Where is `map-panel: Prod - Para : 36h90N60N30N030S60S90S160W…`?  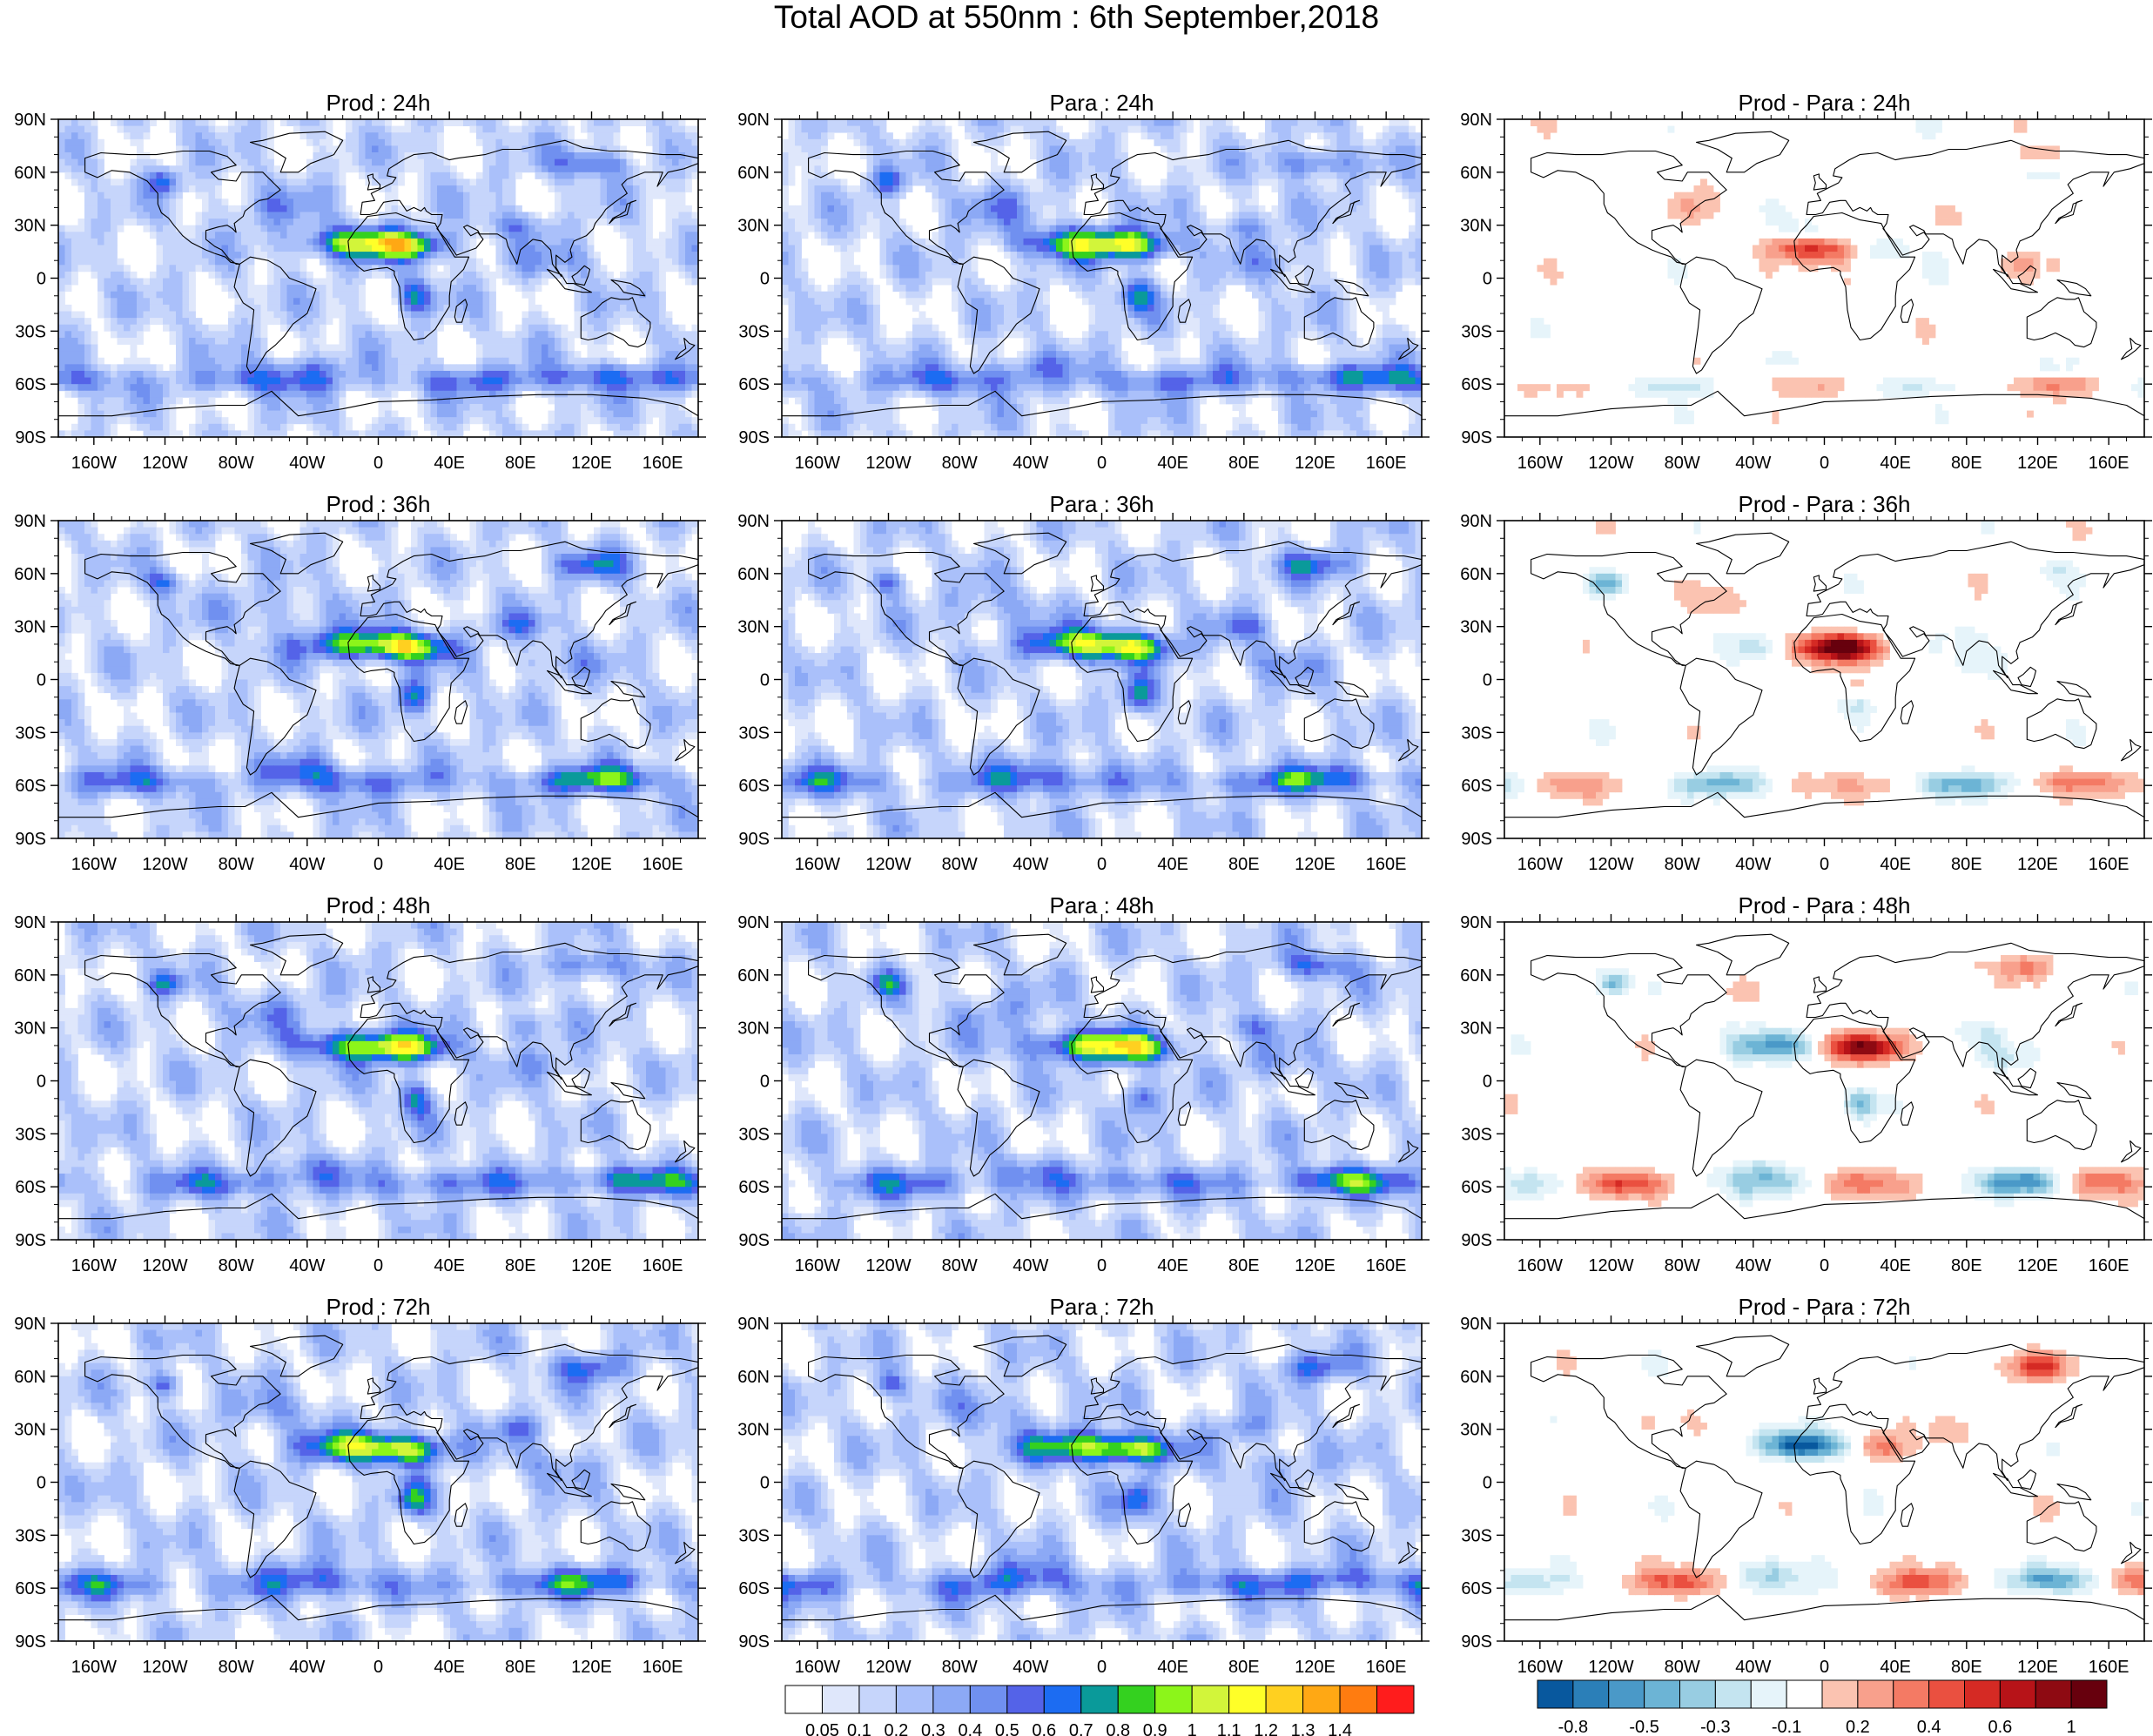
map-panel: Prod - Para : 36h90N60N30N030S60S90S160W… is located at coordinates (1806, 682).